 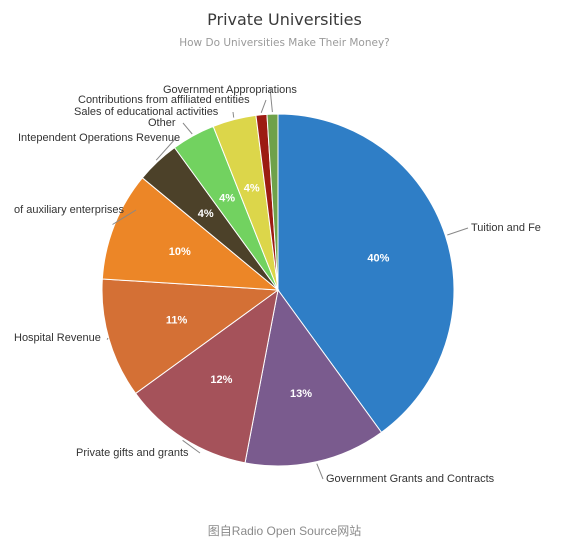 What do you see at coordinates (506, 228) in the screenshot?
I see `slice-category-label: Tuition and Fe` at bounding box center [506, 228].